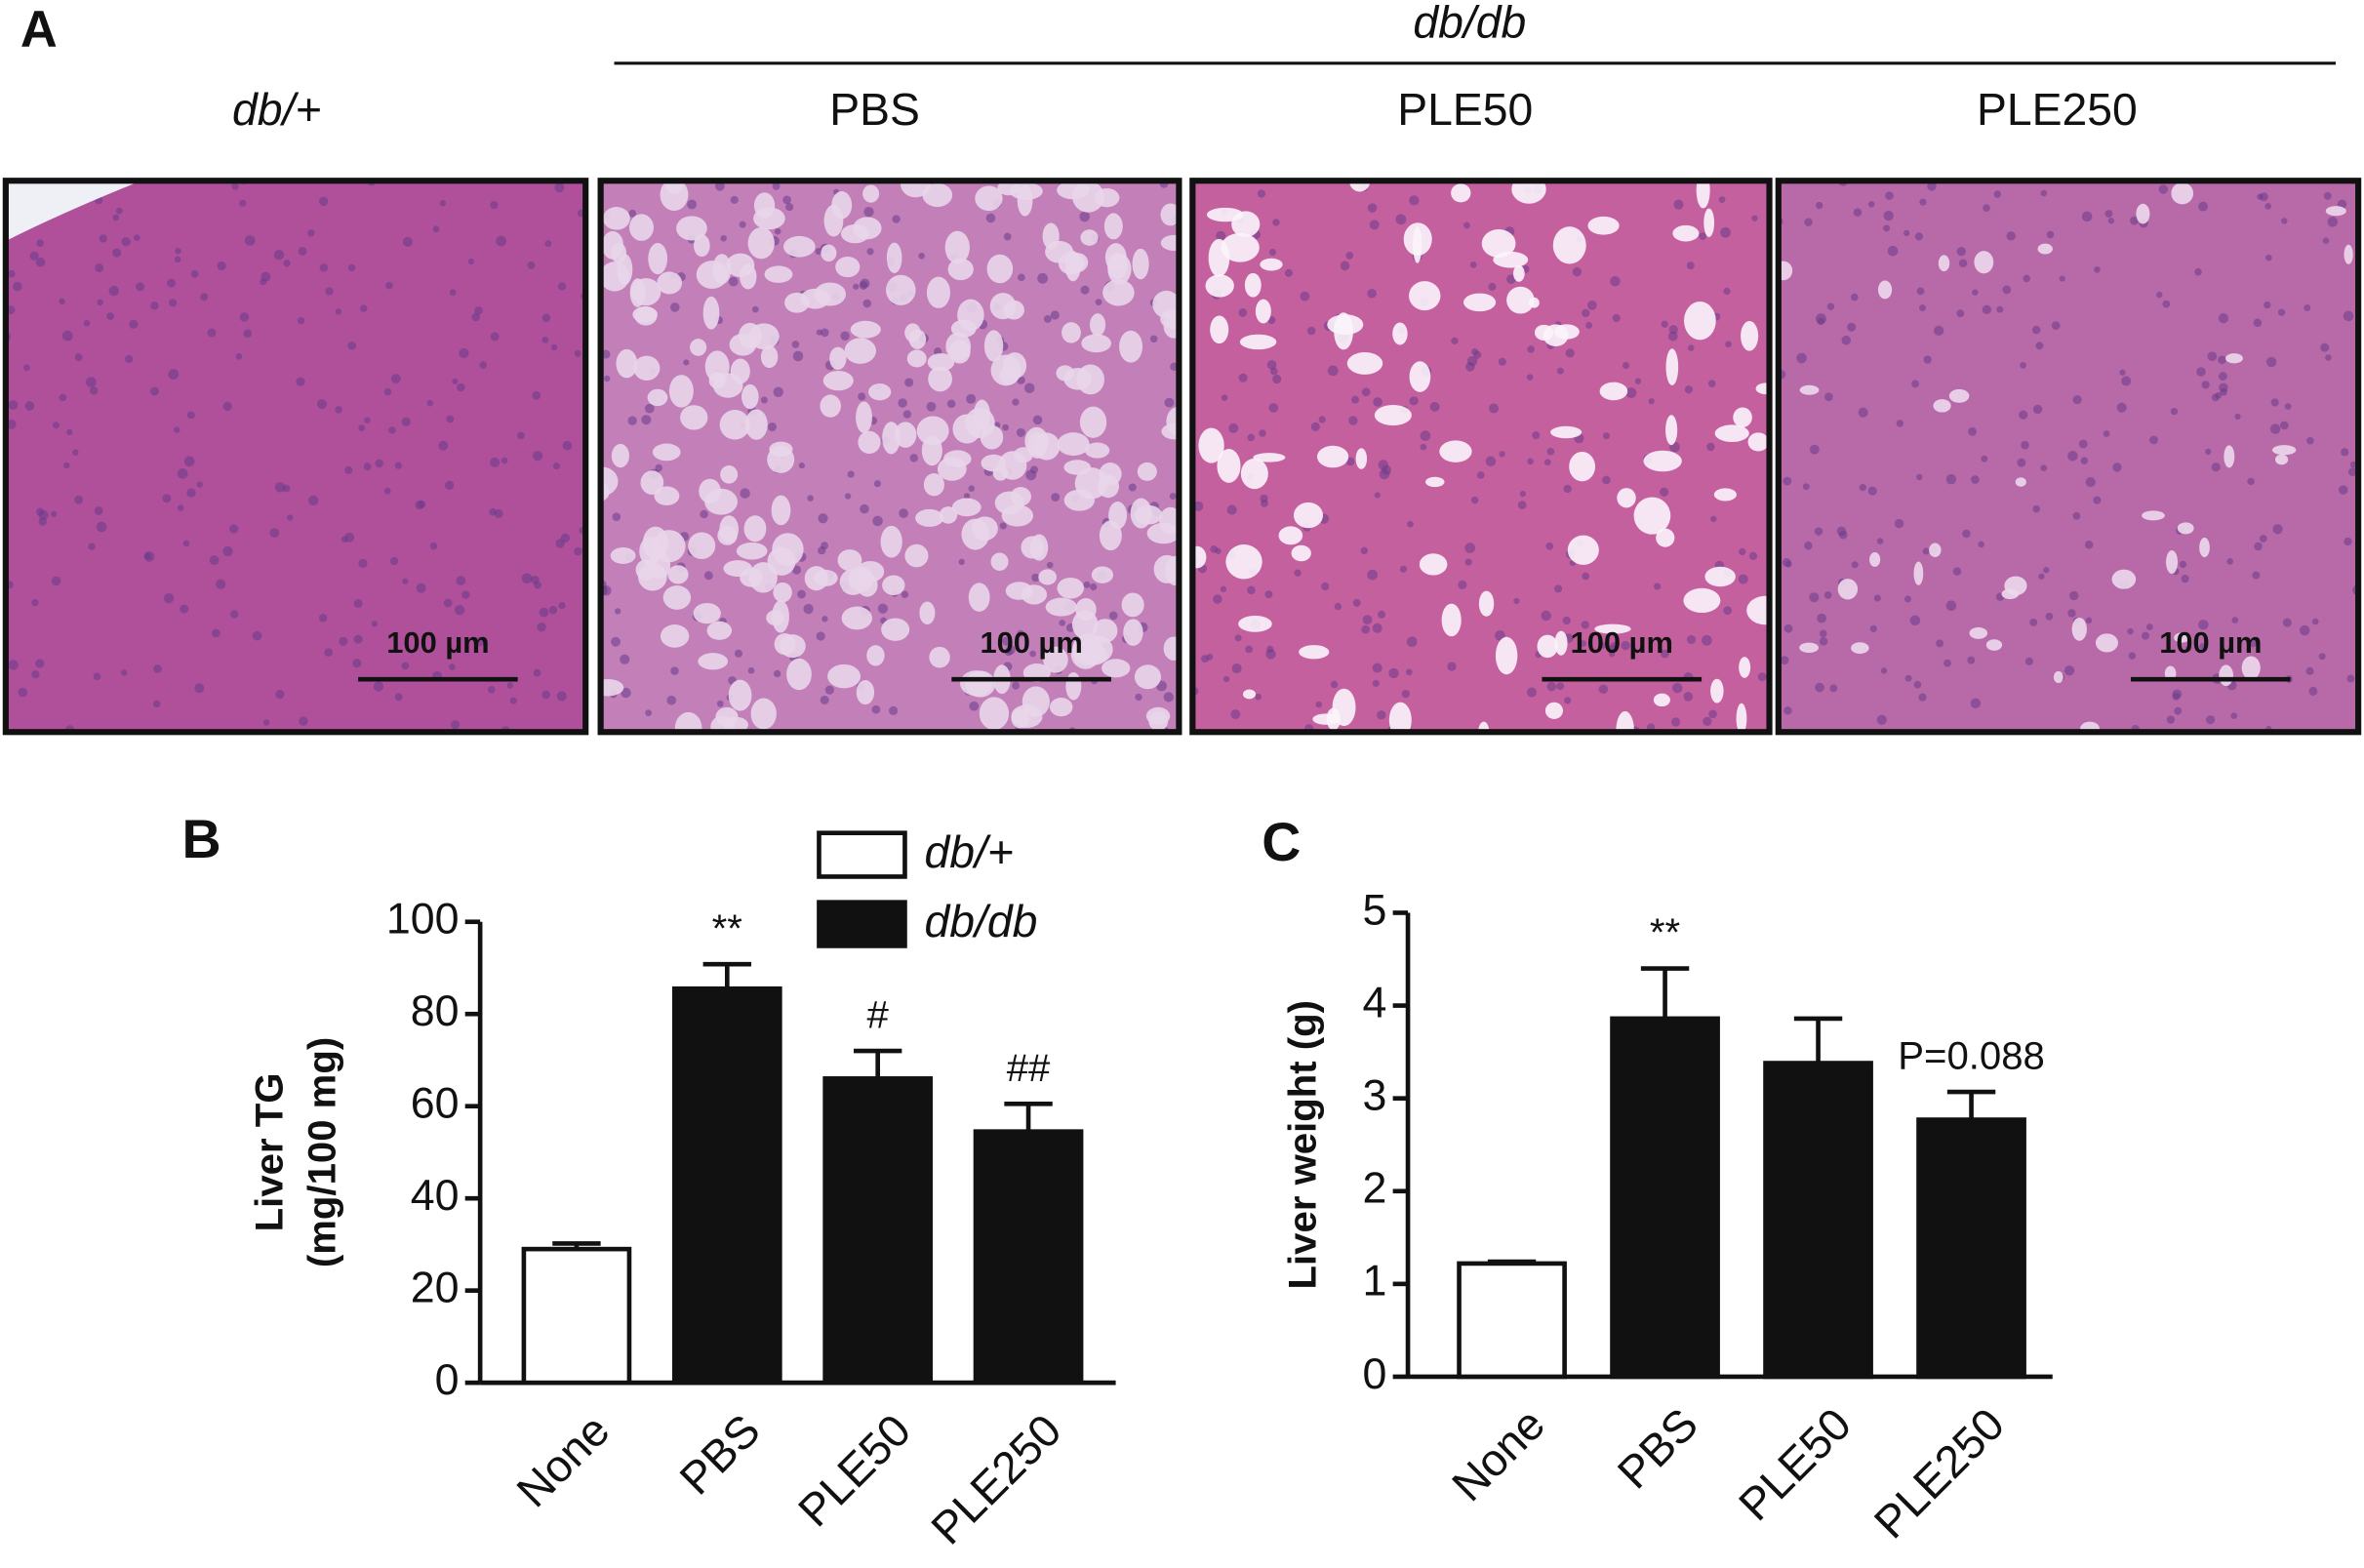 Image resolution: width=2364 pixels, height=1568 pixels. What do you see at coordinates (1028, 1257) in the screenshot?
I see `bar` at bounding box center [1028, 1257].